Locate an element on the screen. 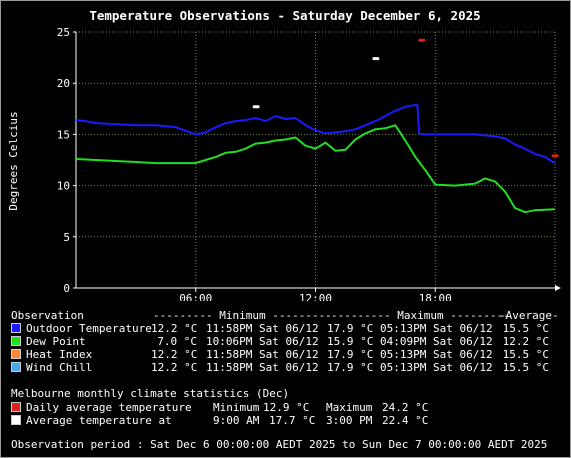 The height and width of the screenshot is (458, 571). climate-max-label: Maximum is located at coordinates (349, 407).